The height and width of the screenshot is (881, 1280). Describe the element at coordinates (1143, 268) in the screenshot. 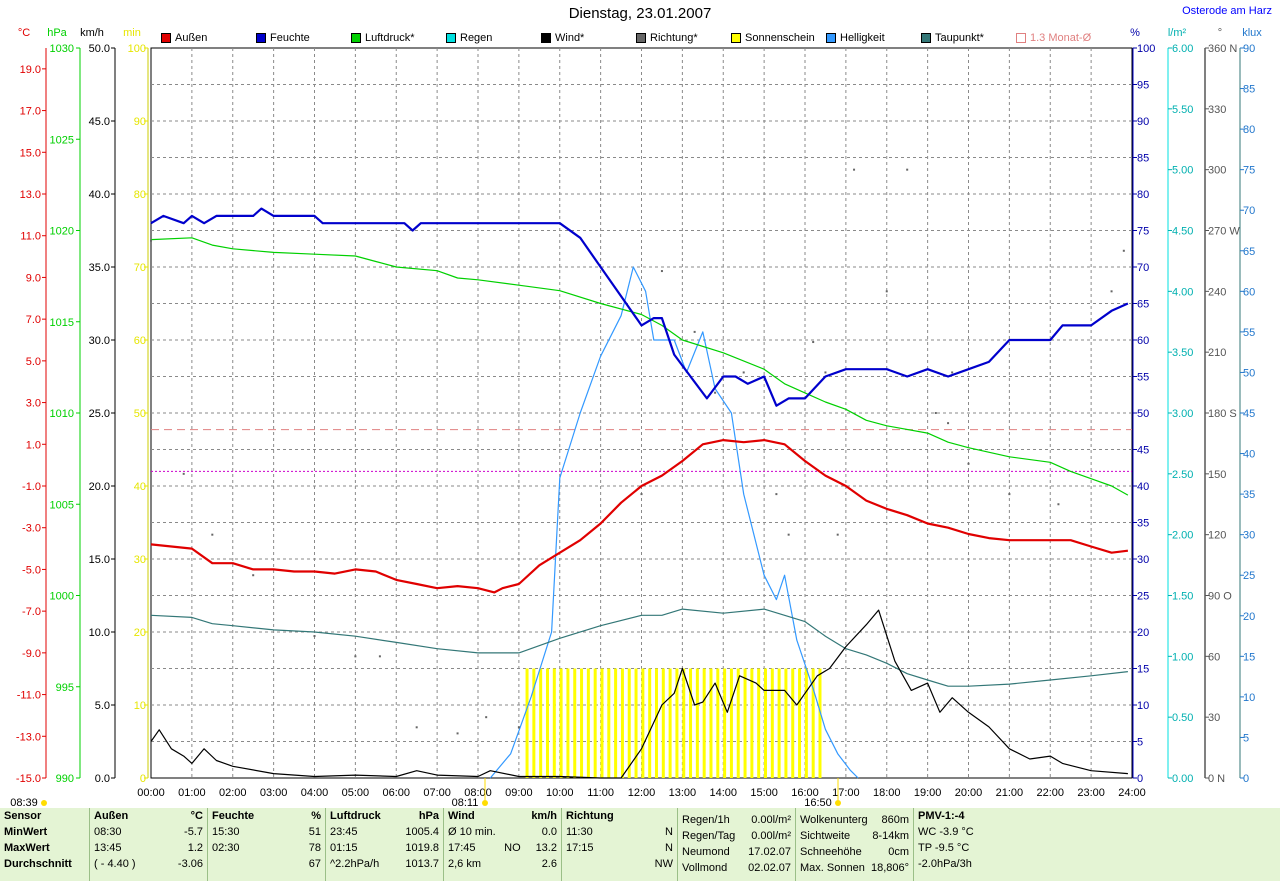

I see `humidity-axis-tick: 70` at that location.